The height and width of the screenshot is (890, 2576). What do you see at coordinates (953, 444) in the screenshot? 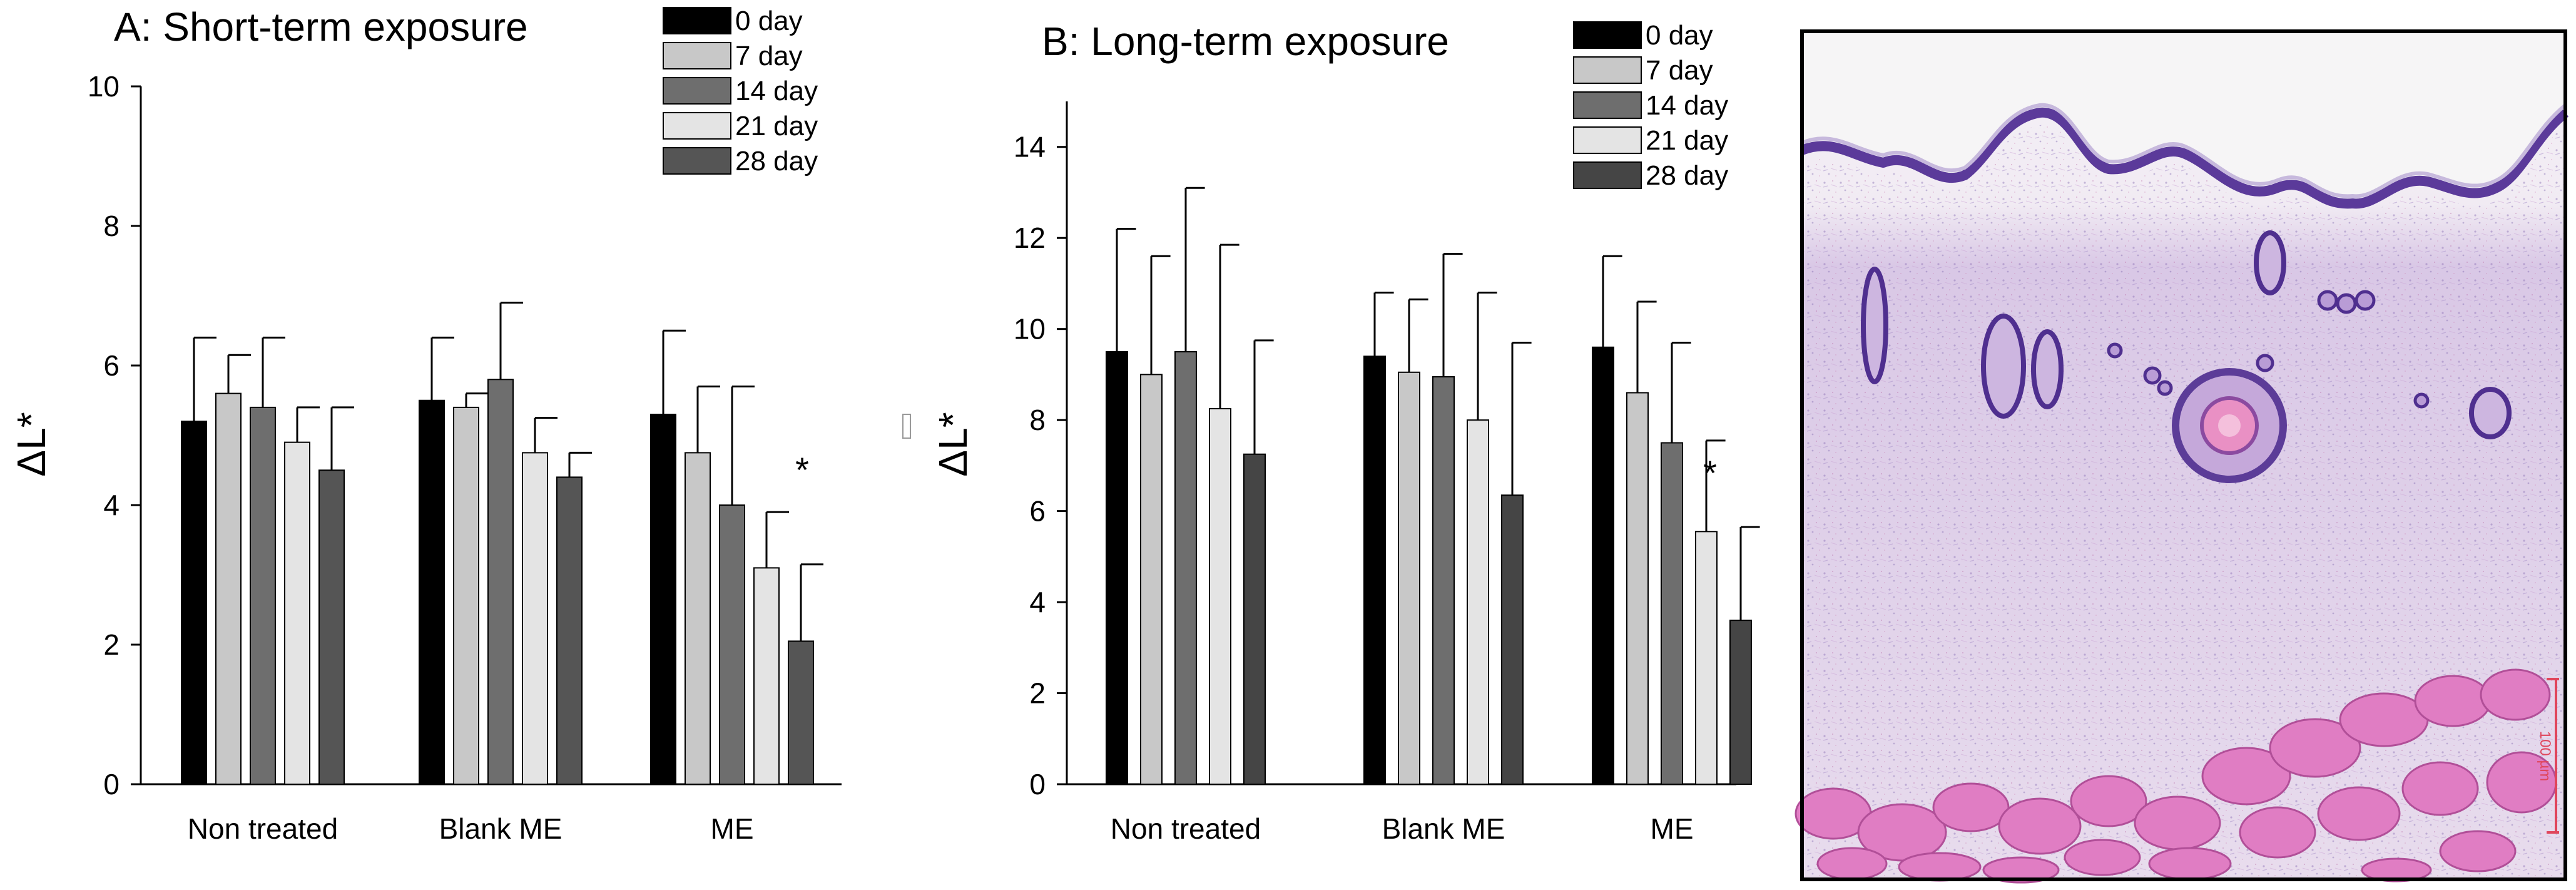
I see `chart-b-y-axis-label: ΔL*` at bounding box center [953, 444].